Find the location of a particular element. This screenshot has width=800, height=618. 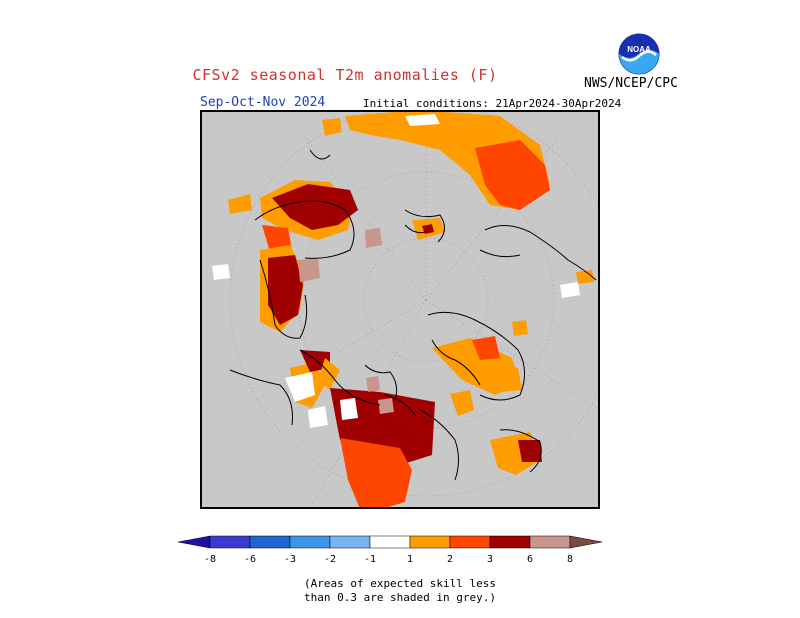

season-label: Sep-Oct-Nov 2024 is located at coordinates (263, 102).